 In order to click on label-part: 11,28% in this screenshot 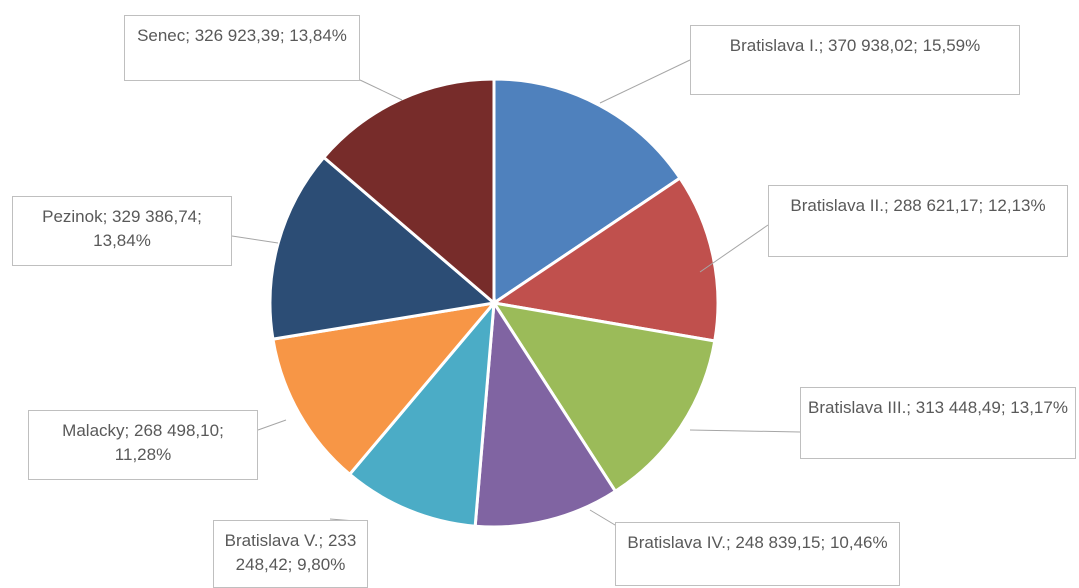, I will do `click(143, 454)`.